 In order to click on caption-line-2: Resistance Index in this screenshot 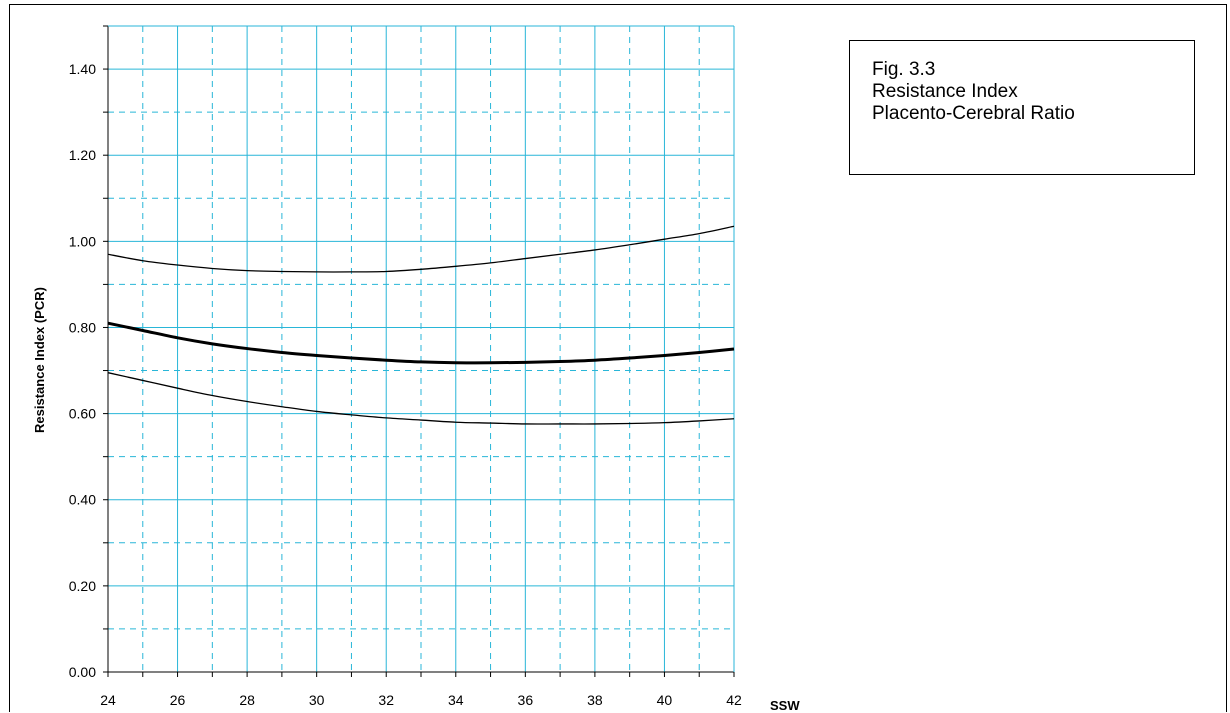, I will do `click(945, 91)`.